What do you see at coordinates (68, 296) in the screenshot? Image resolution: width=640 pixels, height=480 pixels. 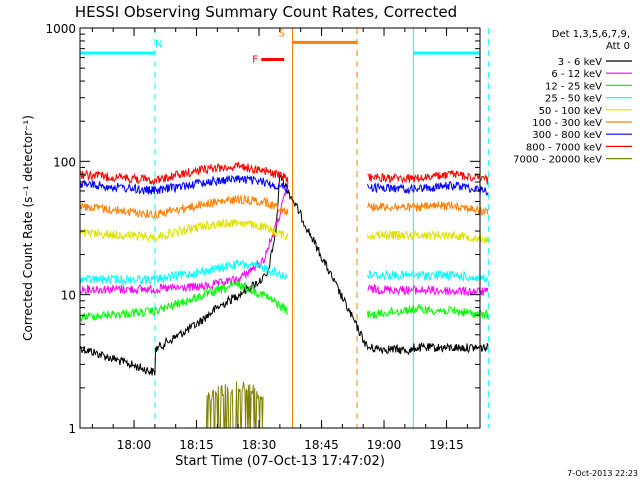 I see `y-tick-label: 10` at bounding box center [68, 296].